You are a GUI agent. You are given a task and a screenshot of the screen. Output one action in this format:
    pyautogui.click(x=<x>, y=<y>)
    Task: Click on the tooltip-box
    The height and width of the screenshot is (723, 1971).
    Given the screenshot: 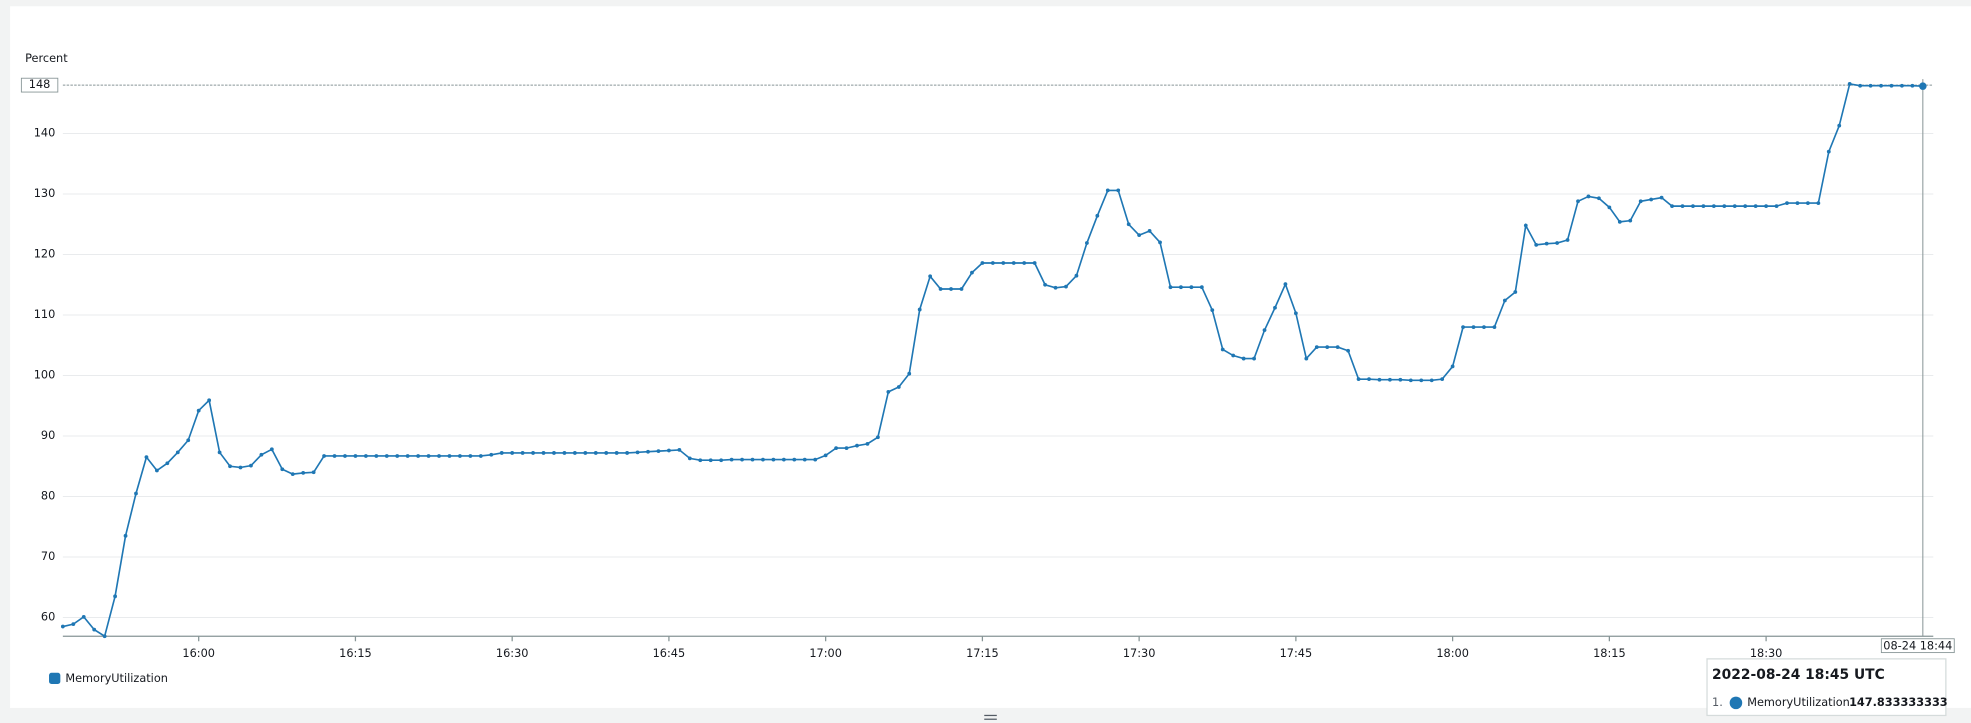 What is the action you would take?
    pyautogui.click(x=1826, y=687)
    